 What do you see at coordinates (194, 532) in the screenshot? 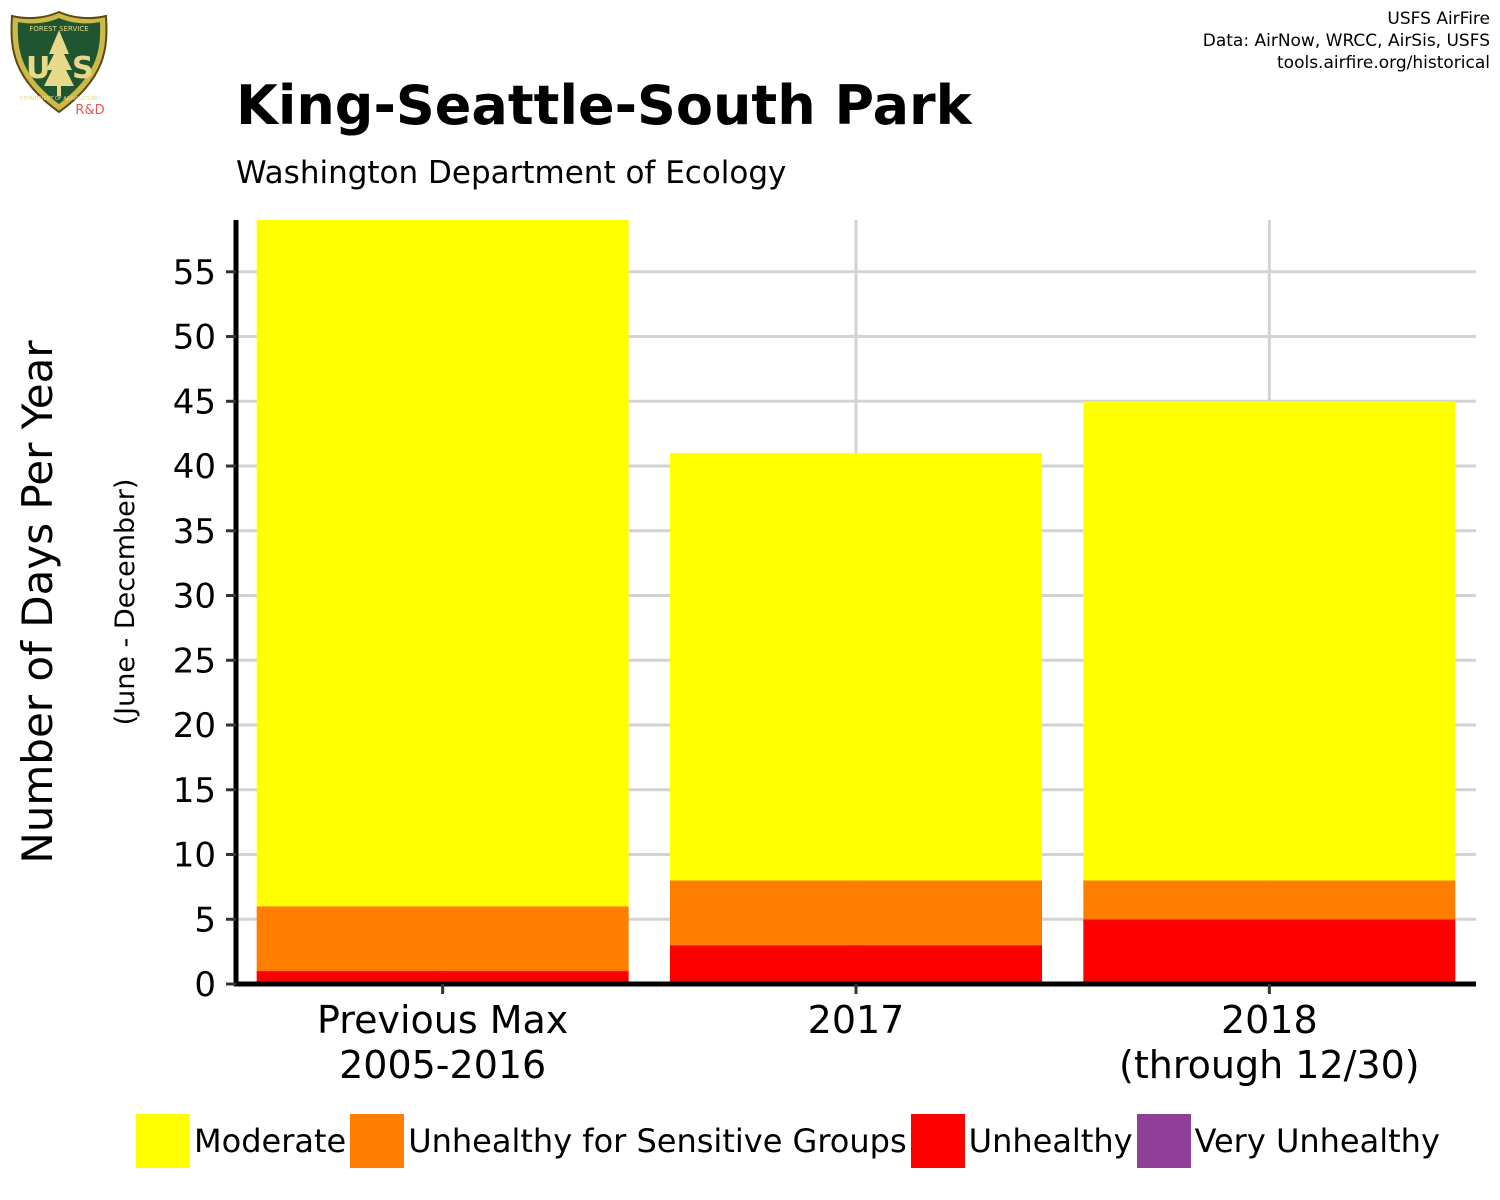
I see `y-tick-label: 35` at bounding box center [194, 532].